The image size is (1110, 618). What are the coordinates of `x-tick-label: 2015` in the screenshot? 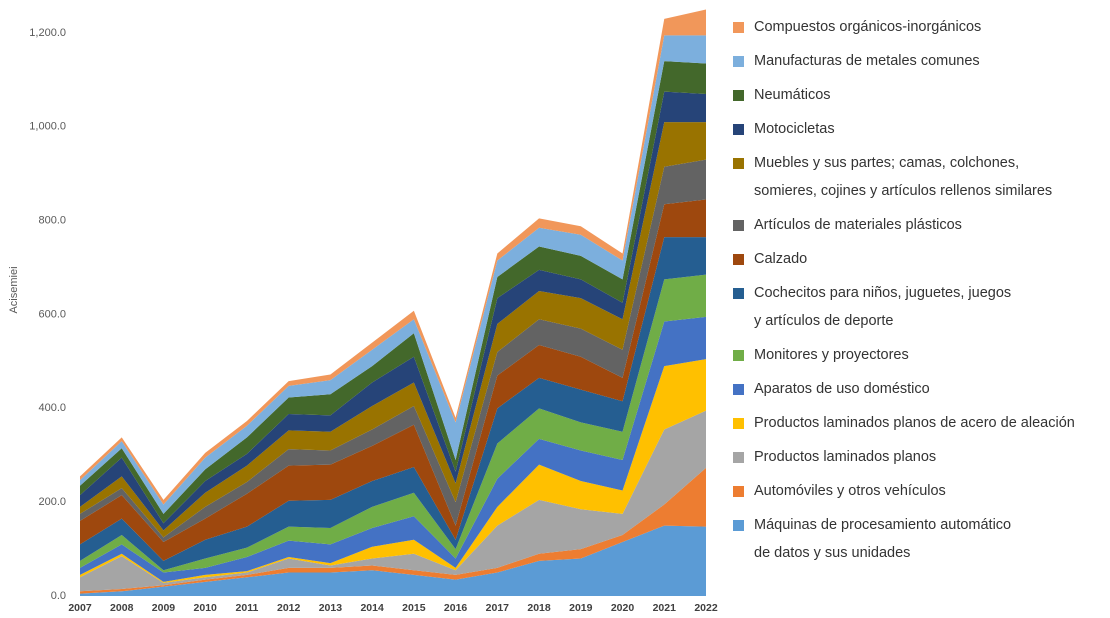 It's located at (414, 608).